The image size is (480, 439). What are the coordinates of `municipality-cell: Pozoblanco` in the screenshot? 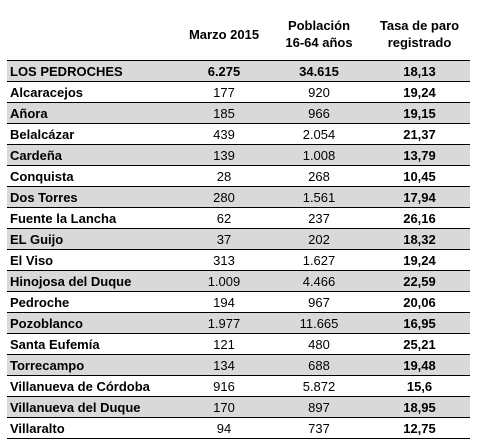 It's located at (93, 323).